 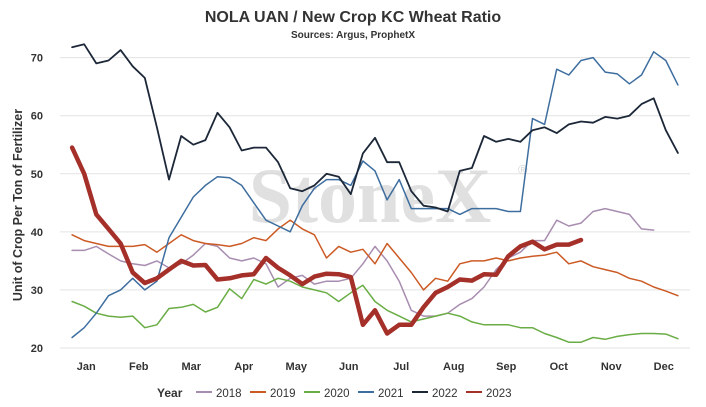 What do you see at coordinates (370, 195) in the screenshot?
I see `watermark-text: StoneX` at bounding box center [370, 195].